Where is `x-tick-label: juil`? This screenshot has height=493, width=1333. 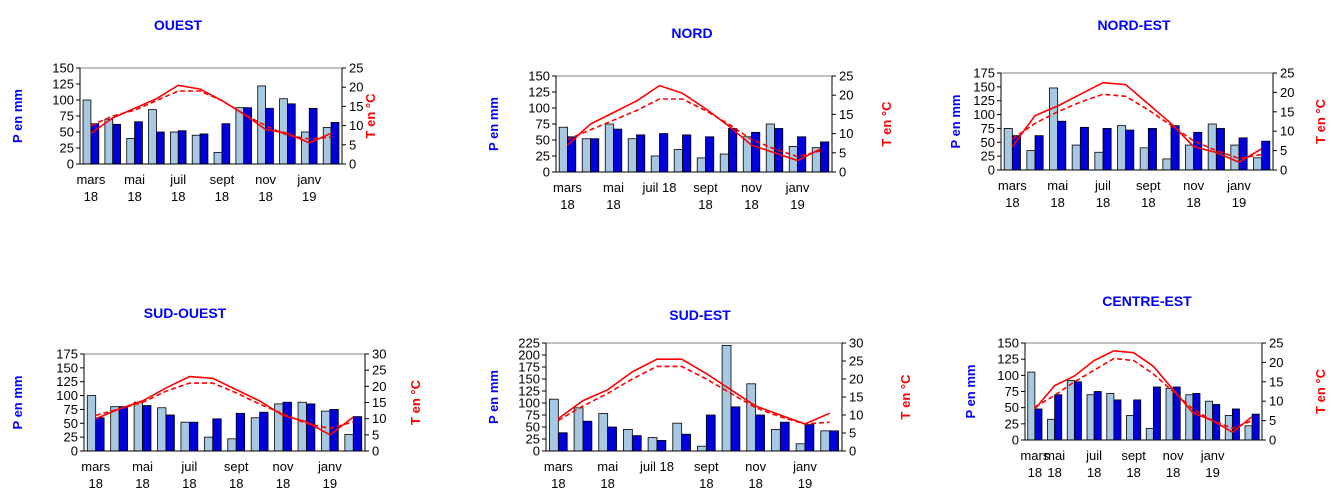
x-tick-label: juil is located at coordinates (177, 179).